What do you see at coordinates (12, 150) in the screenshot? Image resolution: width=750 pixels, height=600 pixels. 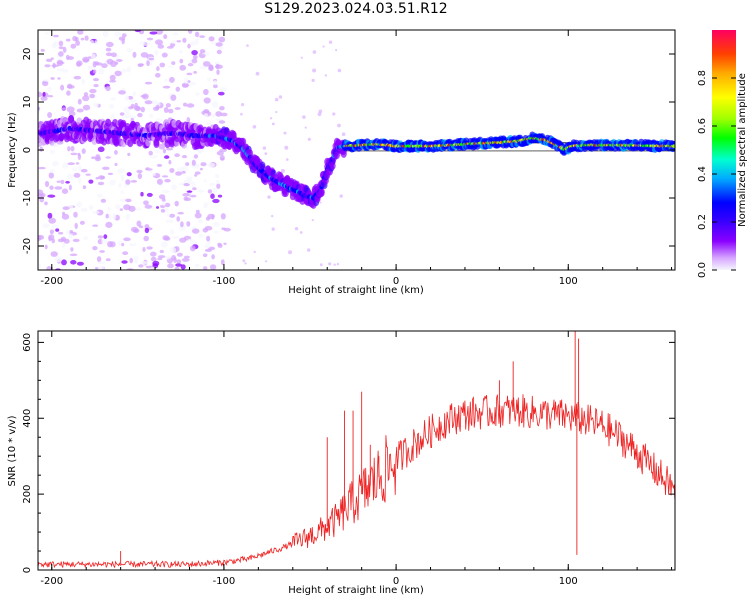 I see `spectrogram-y-axis-label: Frequency (Hz)` at bounding box center [12, 150].